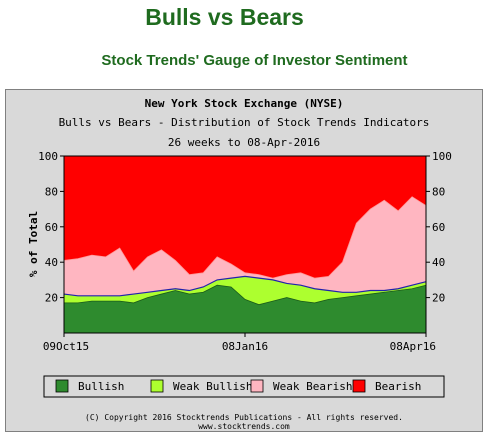  Describe the element at coordinates (442, 156) in the screenshot. I see `y-tick-label-right: 100` at that location.